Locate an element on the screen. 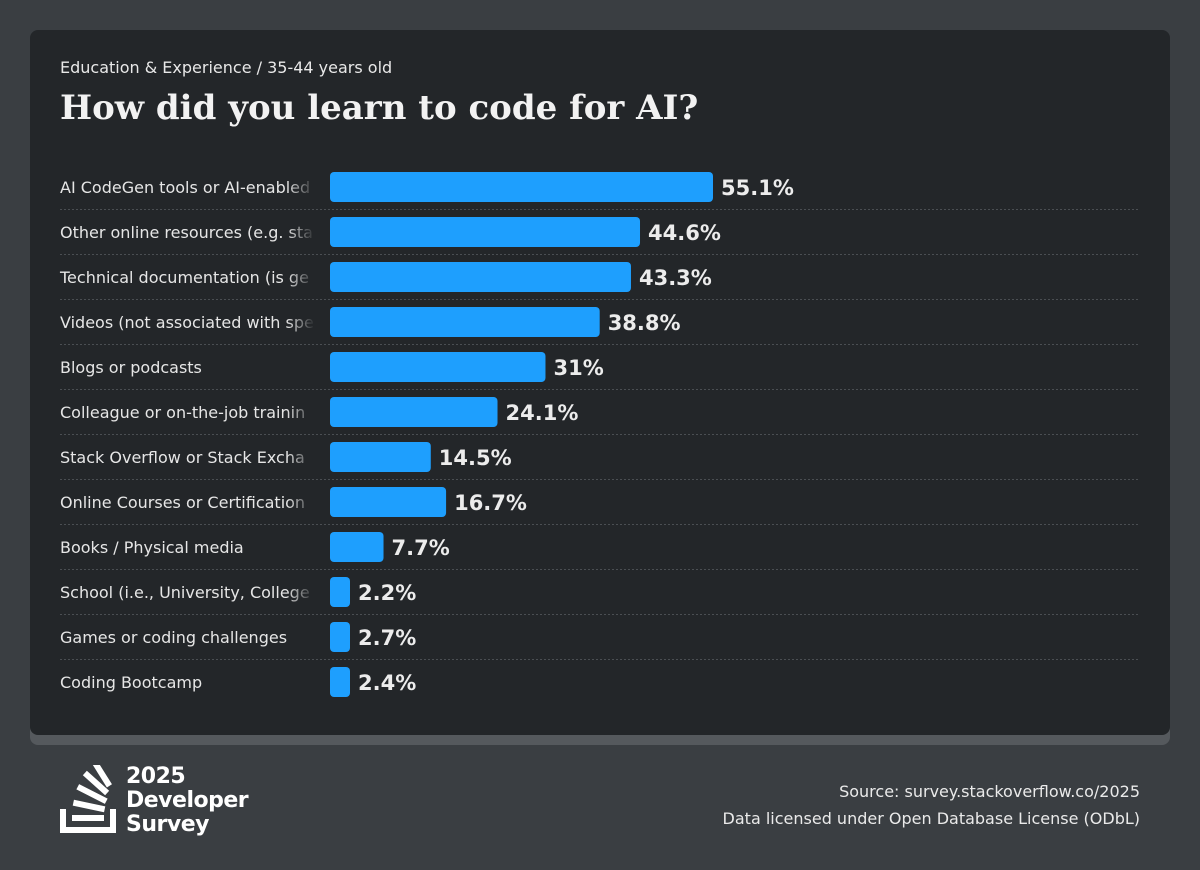 The width and height of the screenshot is (1200, 870). logo-text: 2025 Developer Survey is located at coordinates (187, 800).